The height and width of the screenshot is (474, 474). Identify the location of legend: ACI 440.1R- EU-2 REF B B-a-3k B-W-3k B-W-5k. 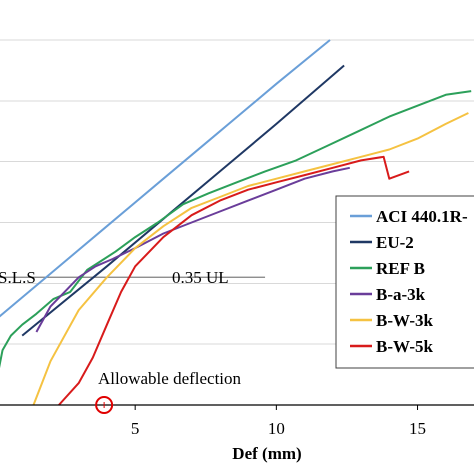
(404, 282).